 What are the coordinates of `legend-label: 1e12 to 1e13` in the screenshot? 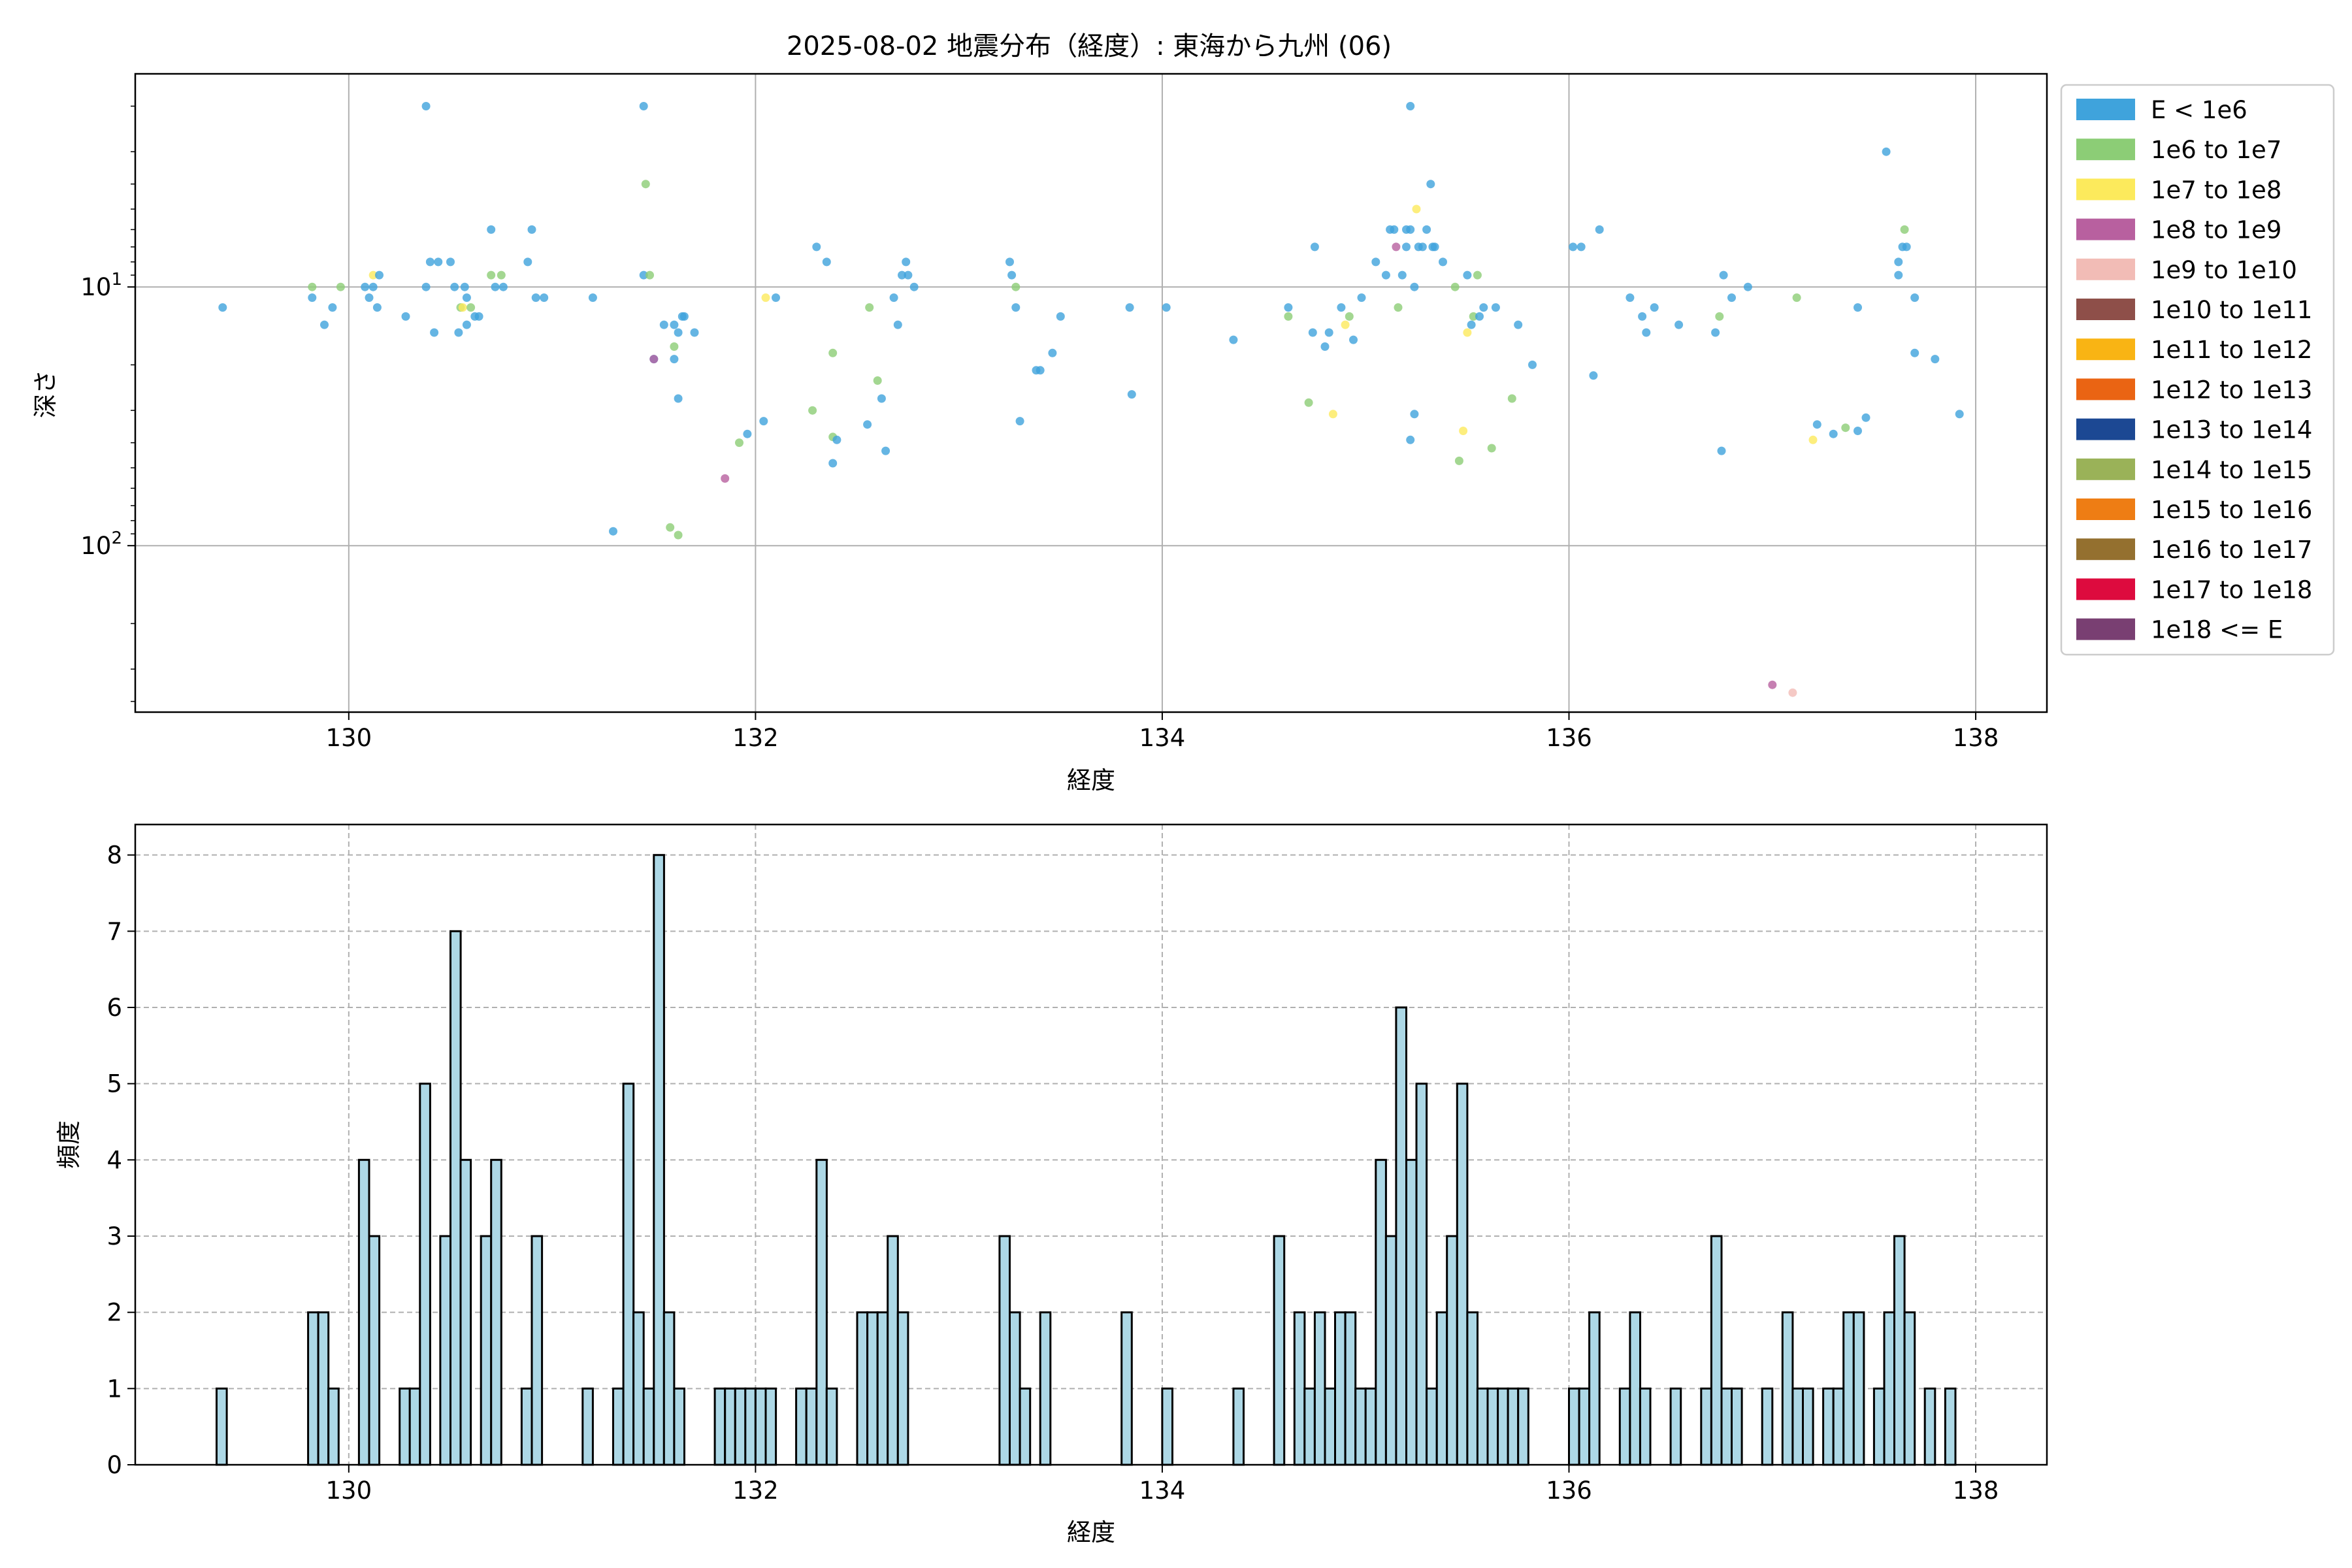 It's located at (2231, 390).